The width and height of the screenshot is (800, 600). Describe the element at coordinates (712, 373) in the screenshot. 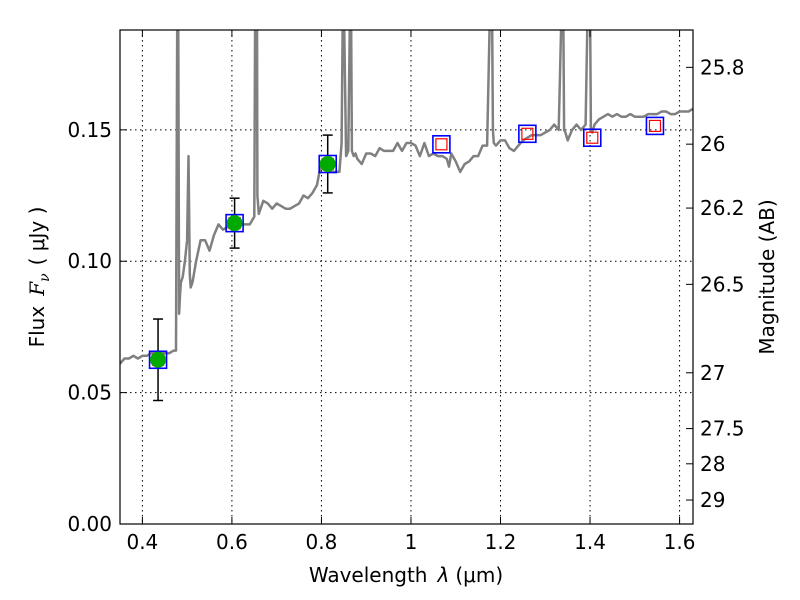

I see `magnitude-tick-label: 27` at that location.